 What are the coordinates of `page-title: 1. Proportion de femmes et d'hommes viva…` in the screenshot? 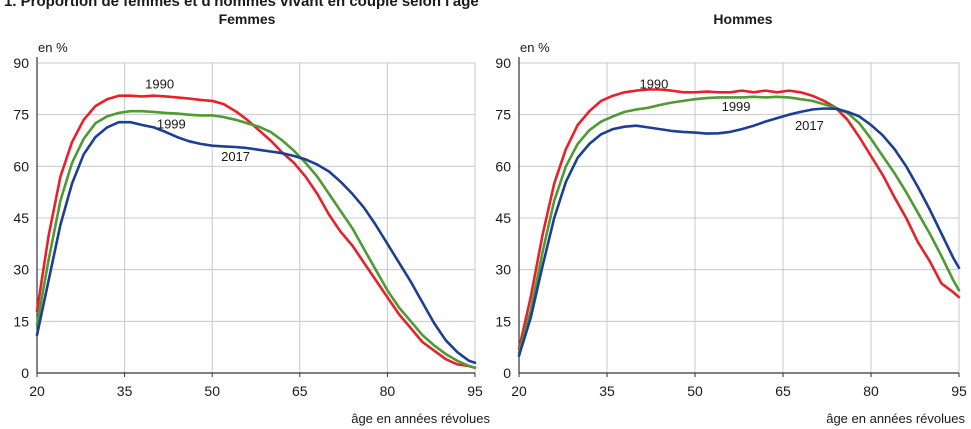 It's located at (241, 5).